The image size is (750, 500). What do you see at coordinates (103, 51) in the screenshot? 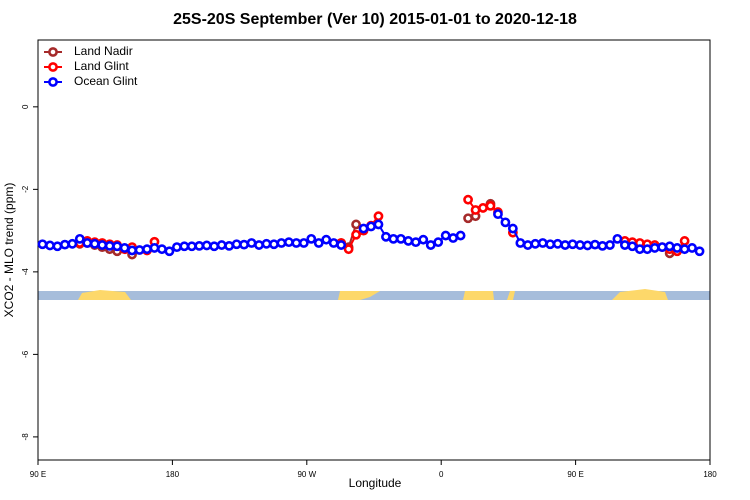
I see `legend-label: Land Nadir` at bounding box center [103, 51].